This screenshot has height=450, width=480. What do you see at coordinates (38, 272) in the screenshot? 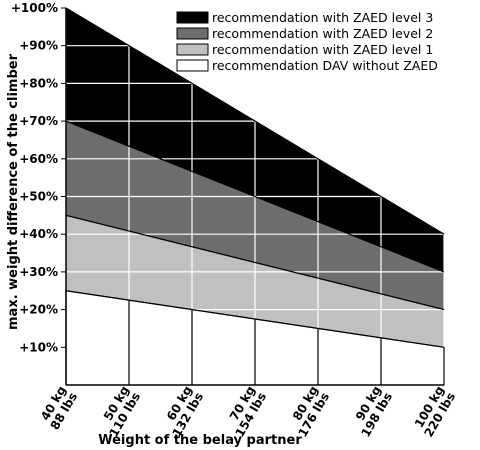
I see `y-tick-label: +30%` at bounding box center [38, 272].